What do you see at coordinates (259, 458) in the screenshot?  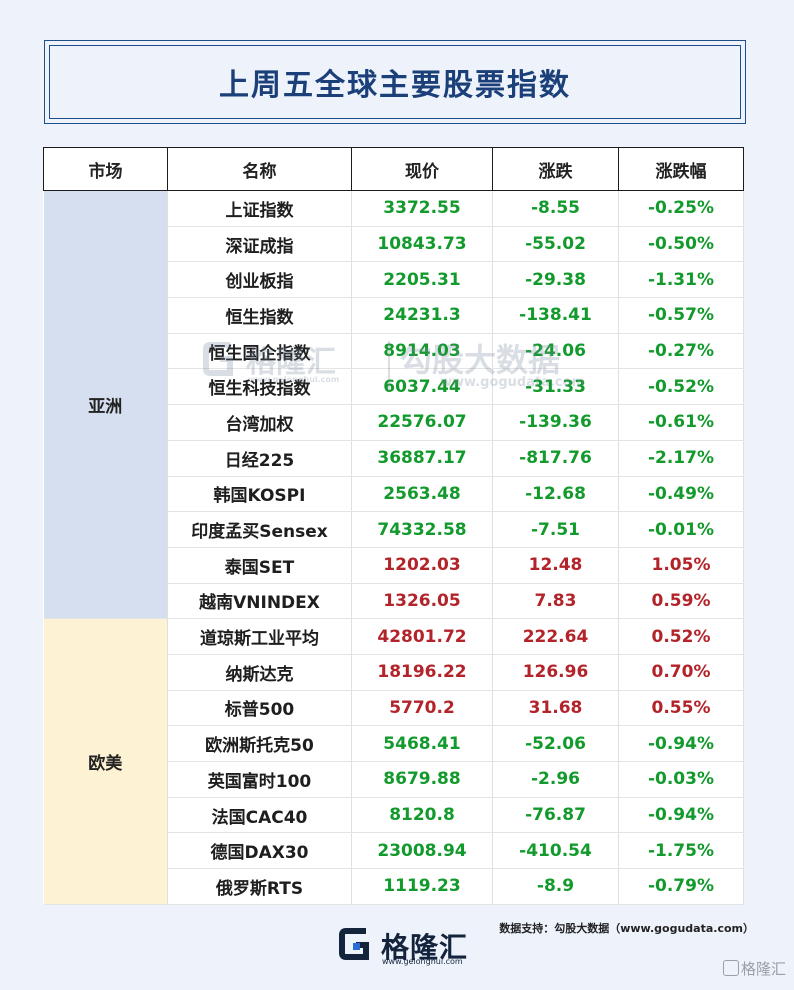 I see `index-name: 日经225` at bounding box center [259, 458].